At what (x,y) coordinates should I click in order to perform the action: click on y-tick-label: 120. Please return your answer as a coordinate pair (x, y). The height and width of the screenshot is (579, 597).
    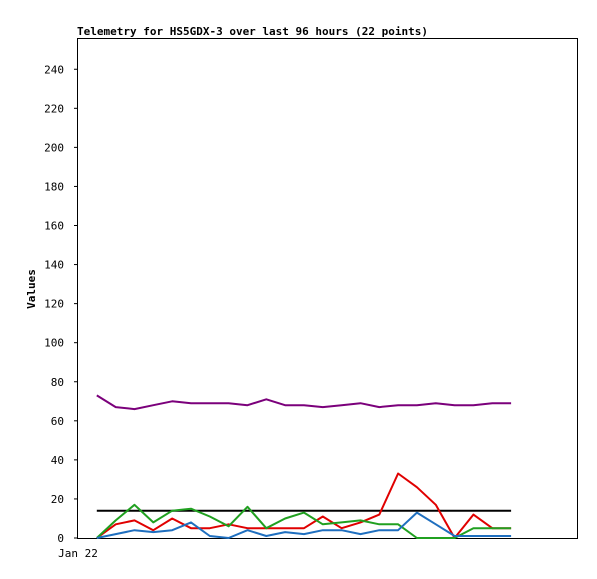
    Looking at the image, I should click on (54, 304).